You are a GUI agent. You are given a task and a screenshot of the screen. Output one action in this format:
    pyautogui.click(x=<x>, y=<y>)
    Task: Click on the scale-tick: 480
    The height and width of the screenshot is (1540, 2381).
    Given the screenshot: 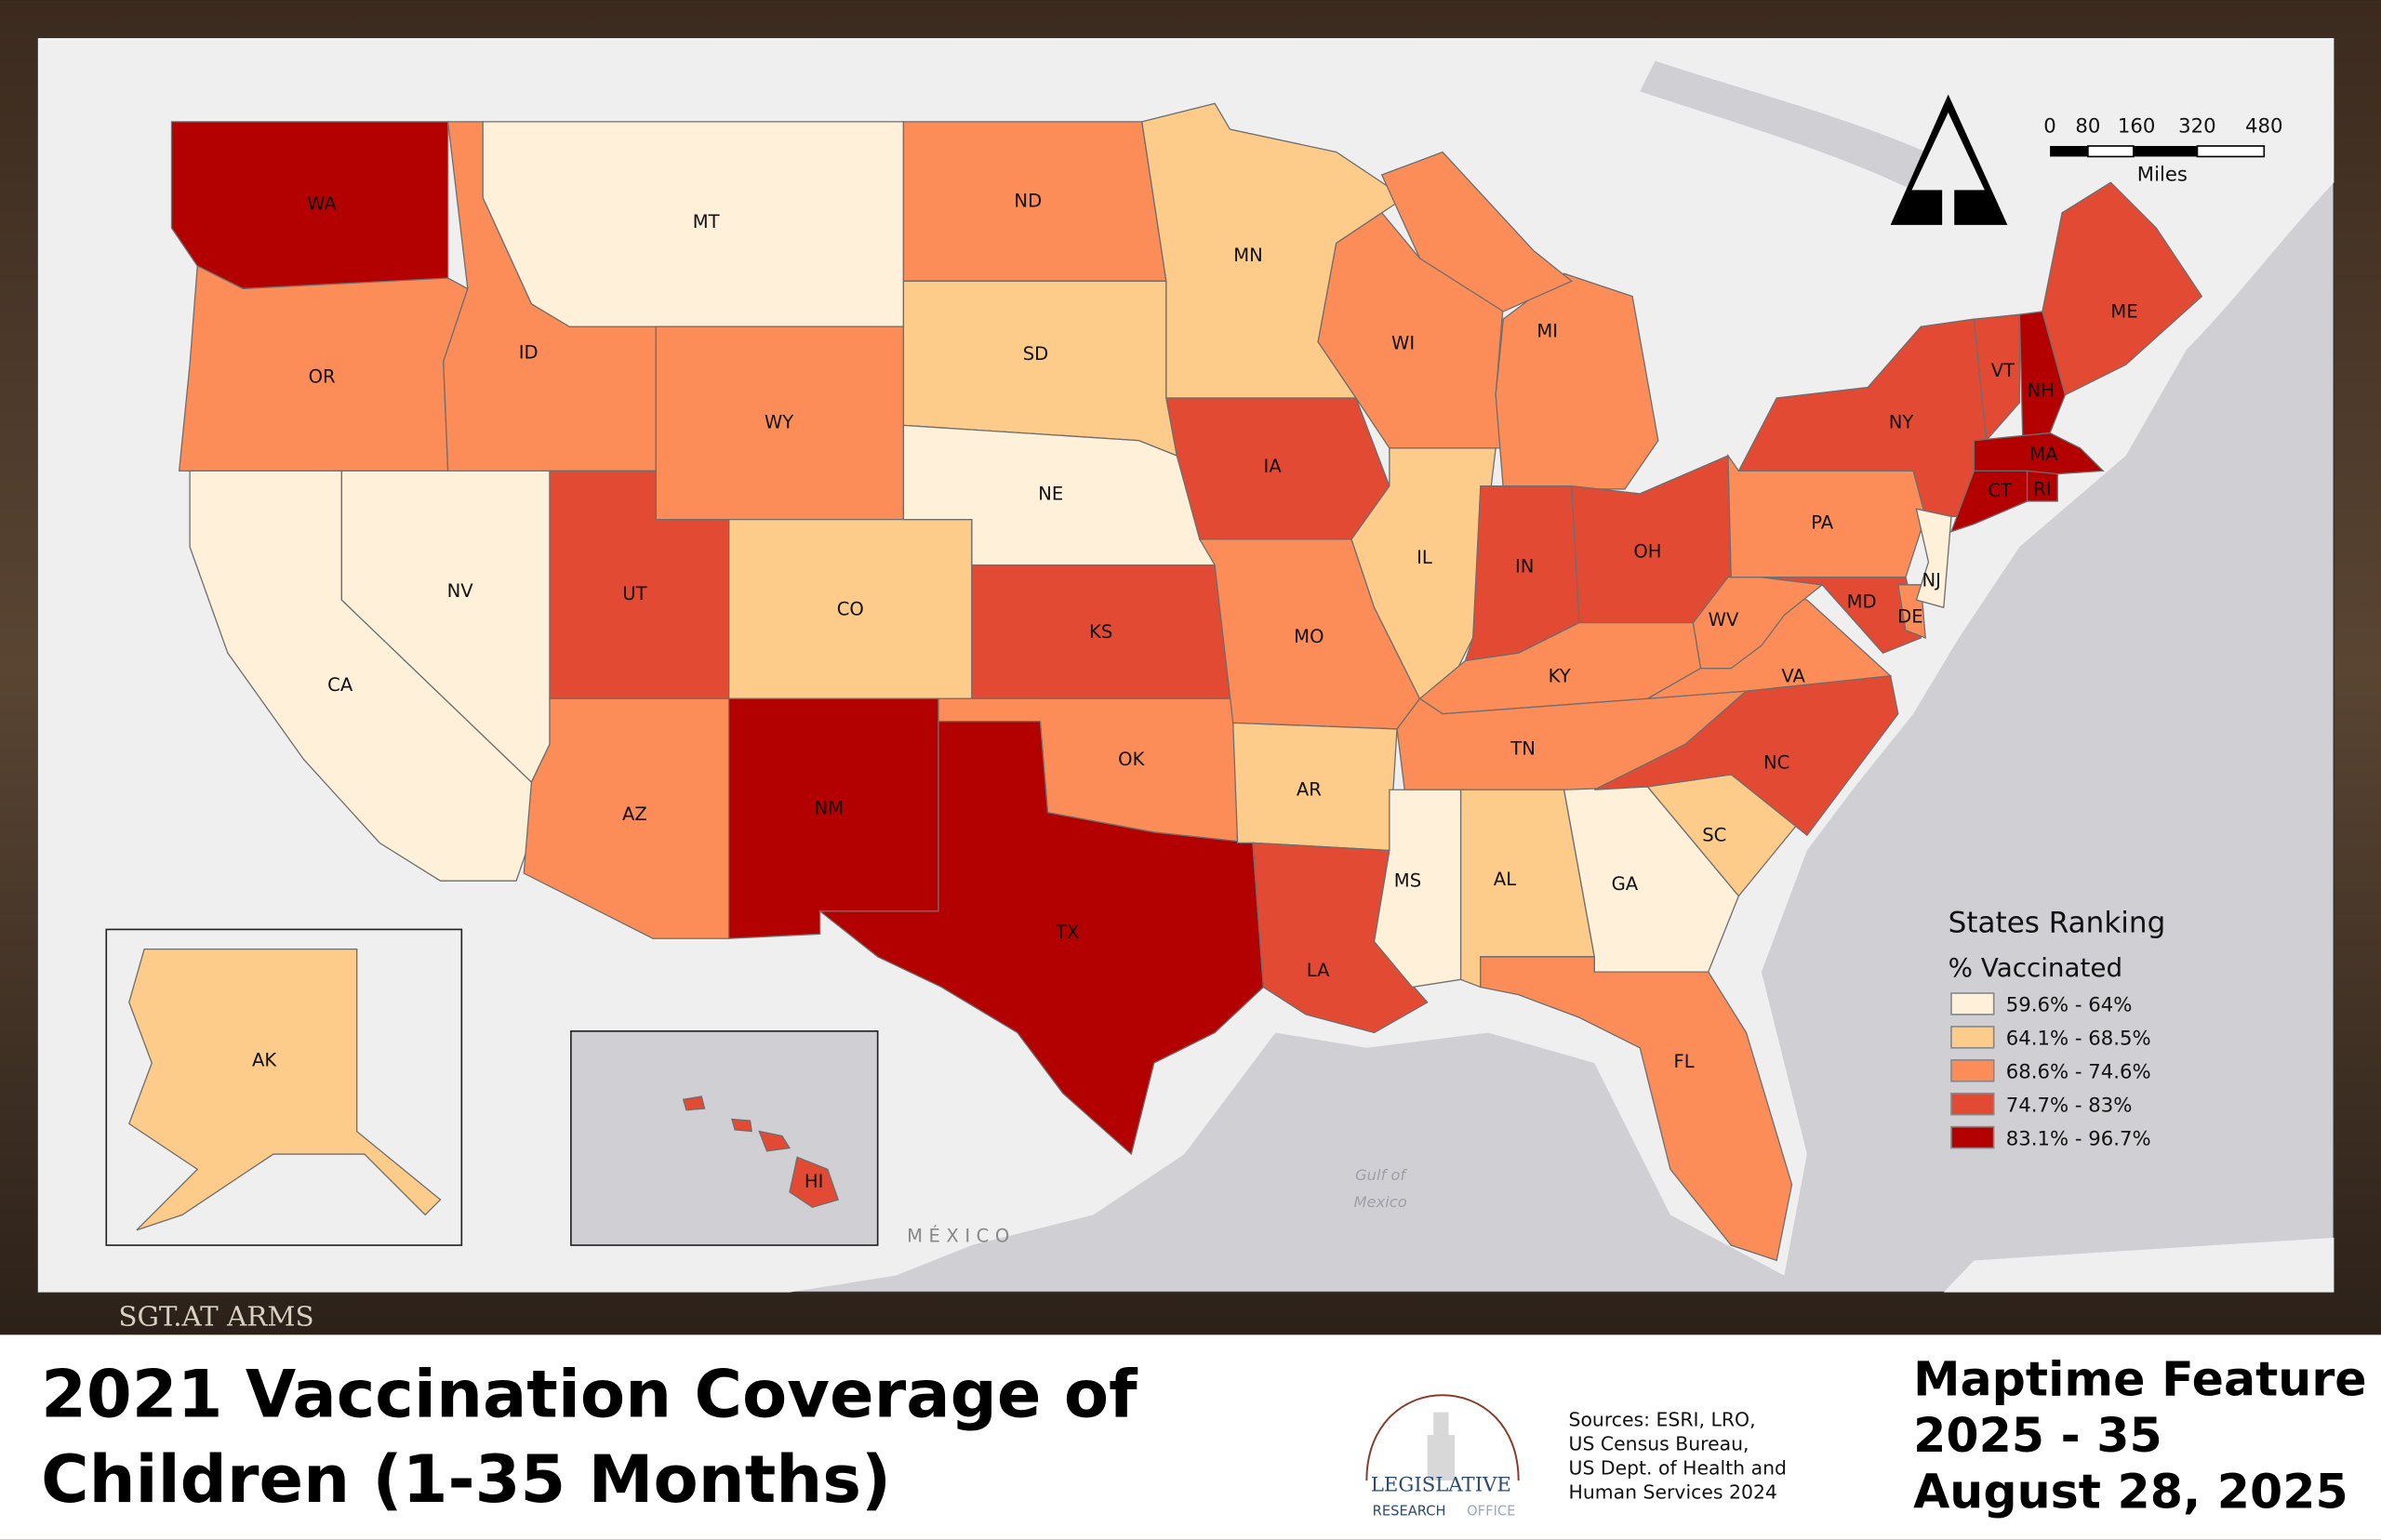 What is the action you would take?
    pyautogui.click(x=2264, y=126)
    